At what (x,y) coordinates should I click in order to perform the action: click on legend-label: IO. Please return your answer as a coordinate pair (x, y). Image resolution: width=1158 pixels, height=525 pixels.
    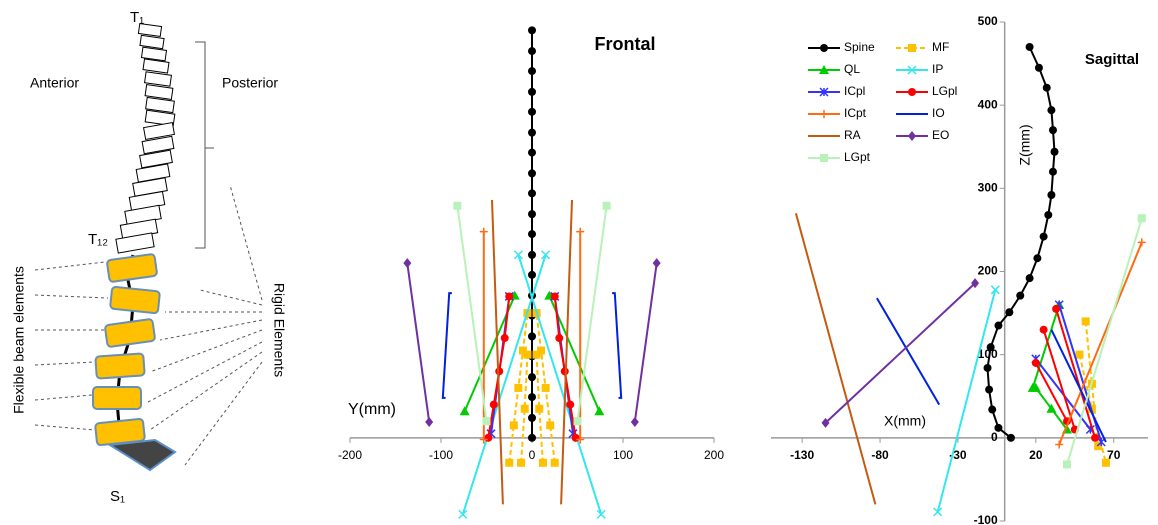
    Looking at the image, I should click on (938, 113).